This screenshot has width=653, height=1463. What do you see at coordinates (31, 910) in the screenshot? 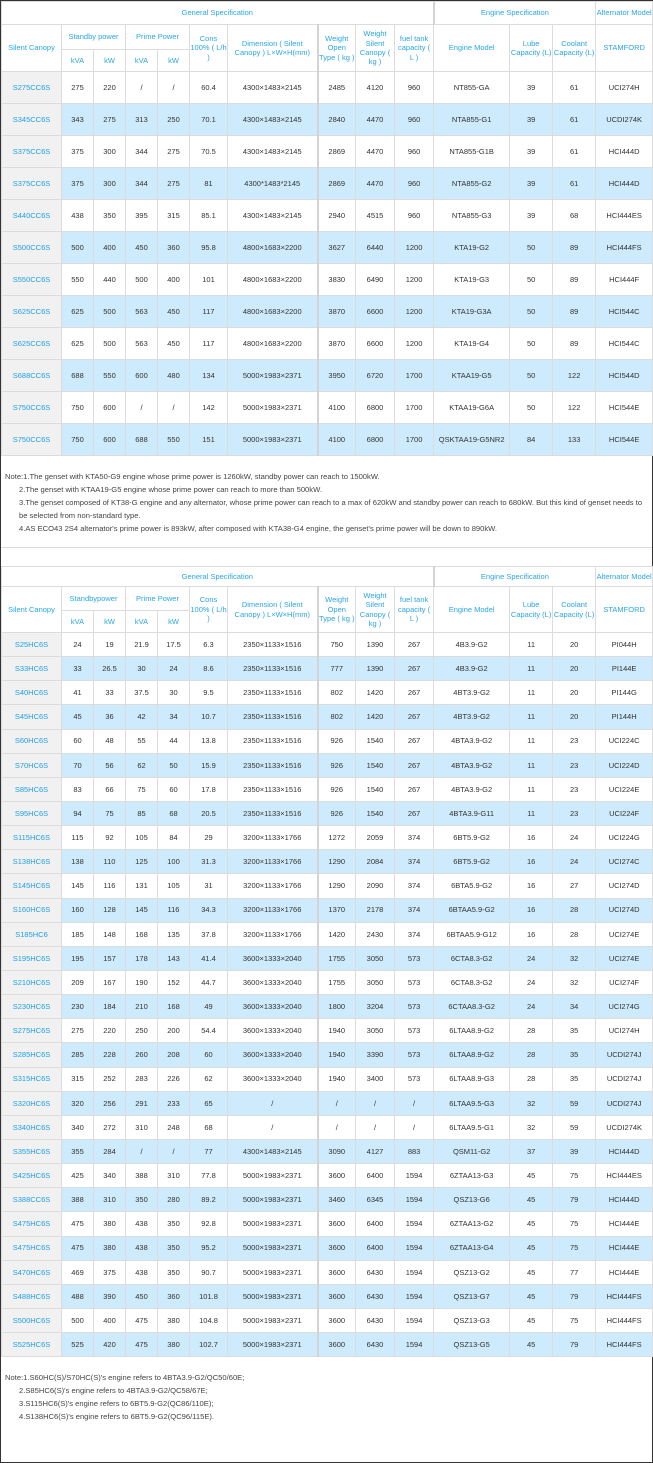
I see `cell-model: S160HC6S` at bounding box center [31, 910].